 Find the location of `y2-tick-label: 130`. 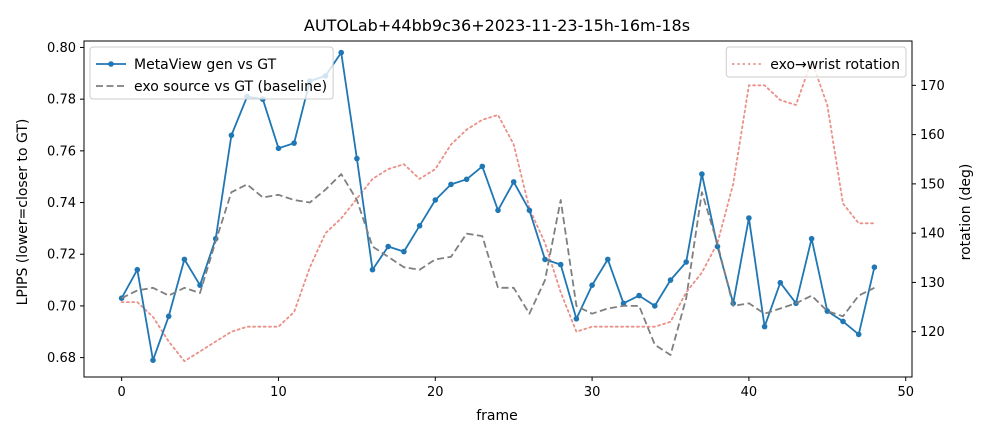

y2-tick-label: 130 is located at coordinates (932, 283).